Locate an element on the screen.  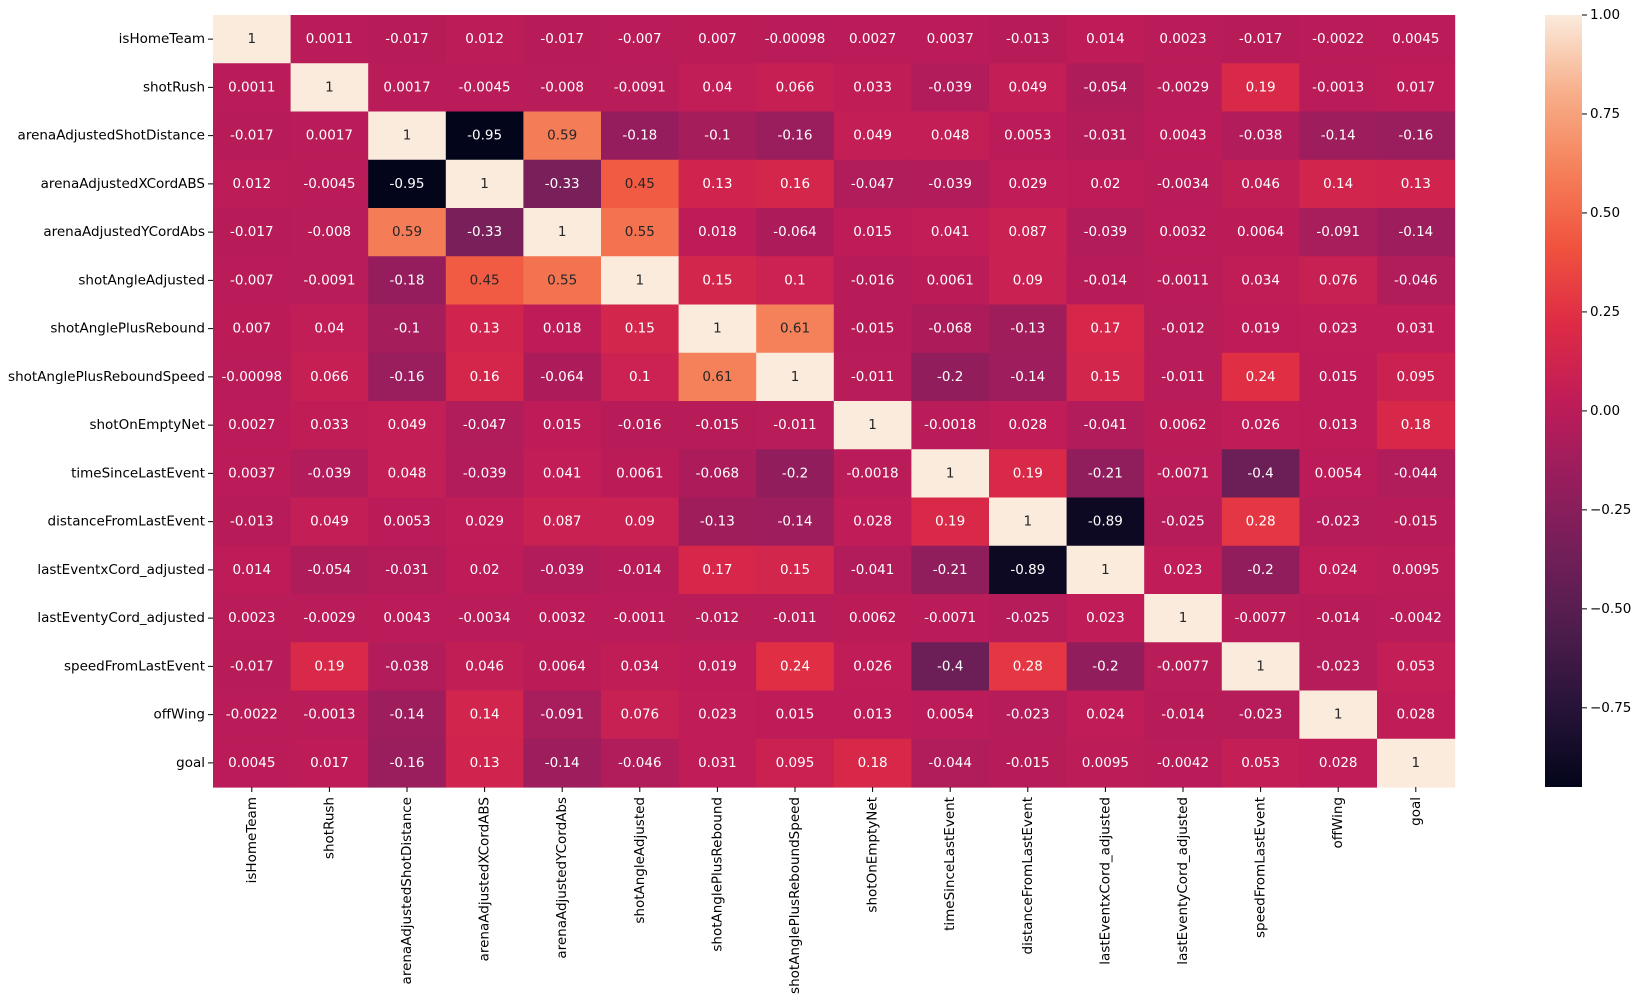
y-tick-label: lastEventyCord_adjusted is located at coordinates (121, 618).